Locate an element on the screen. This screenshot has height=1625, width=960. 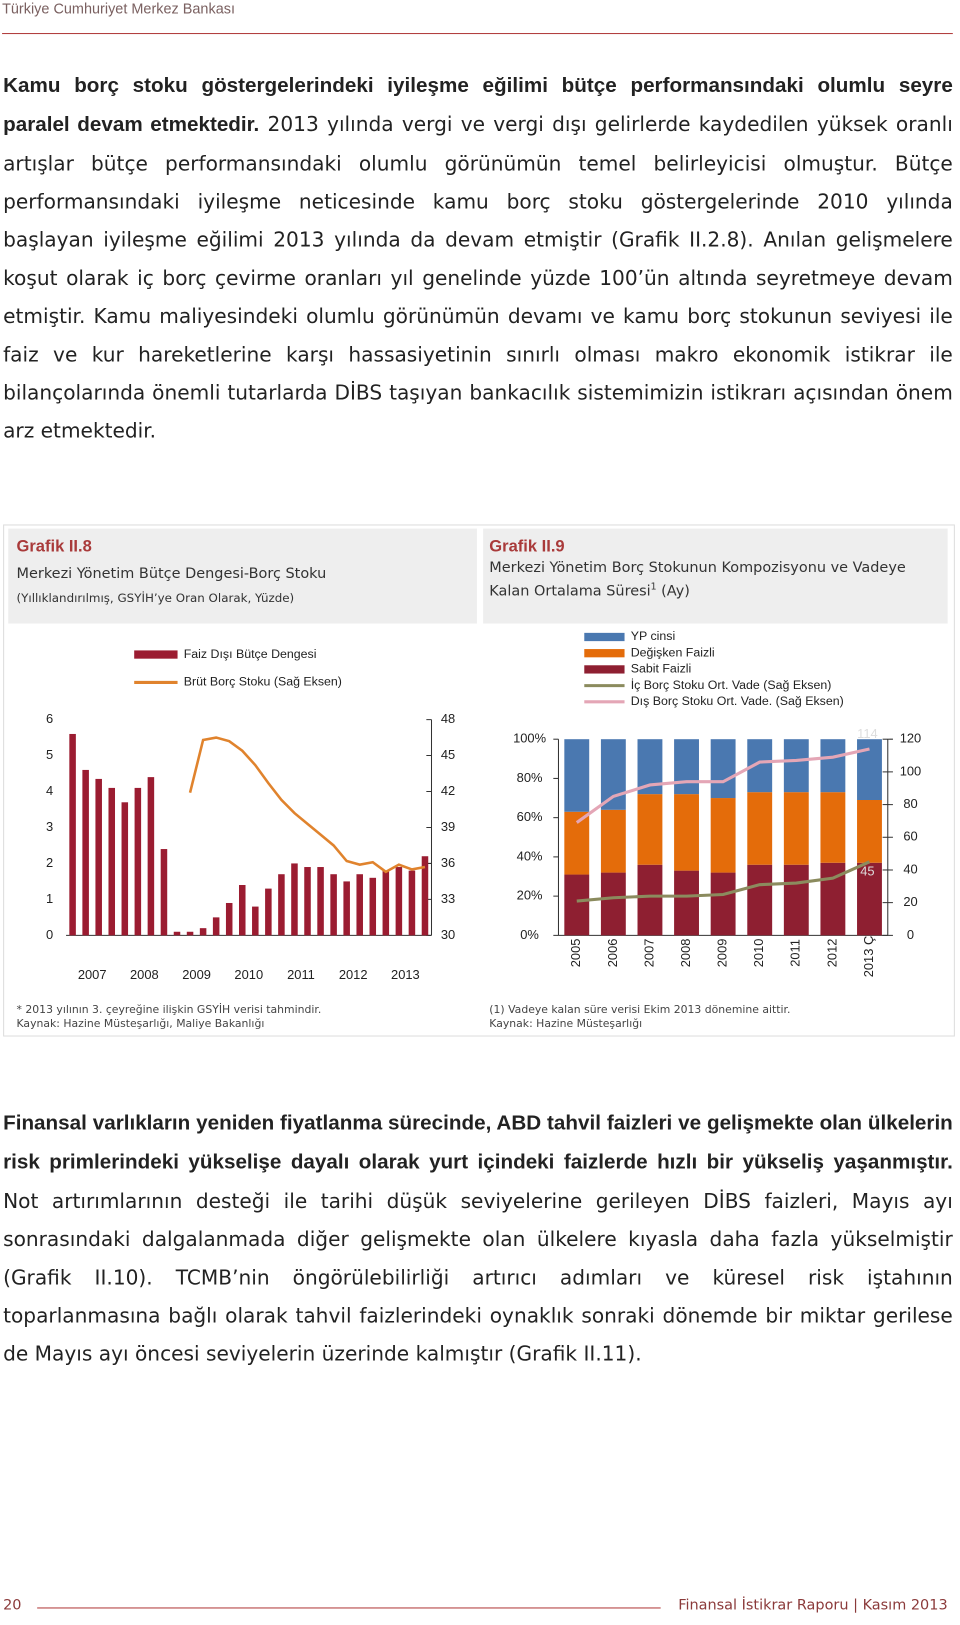
x-tick-label: 2006 is located at coordinates (612, 953).